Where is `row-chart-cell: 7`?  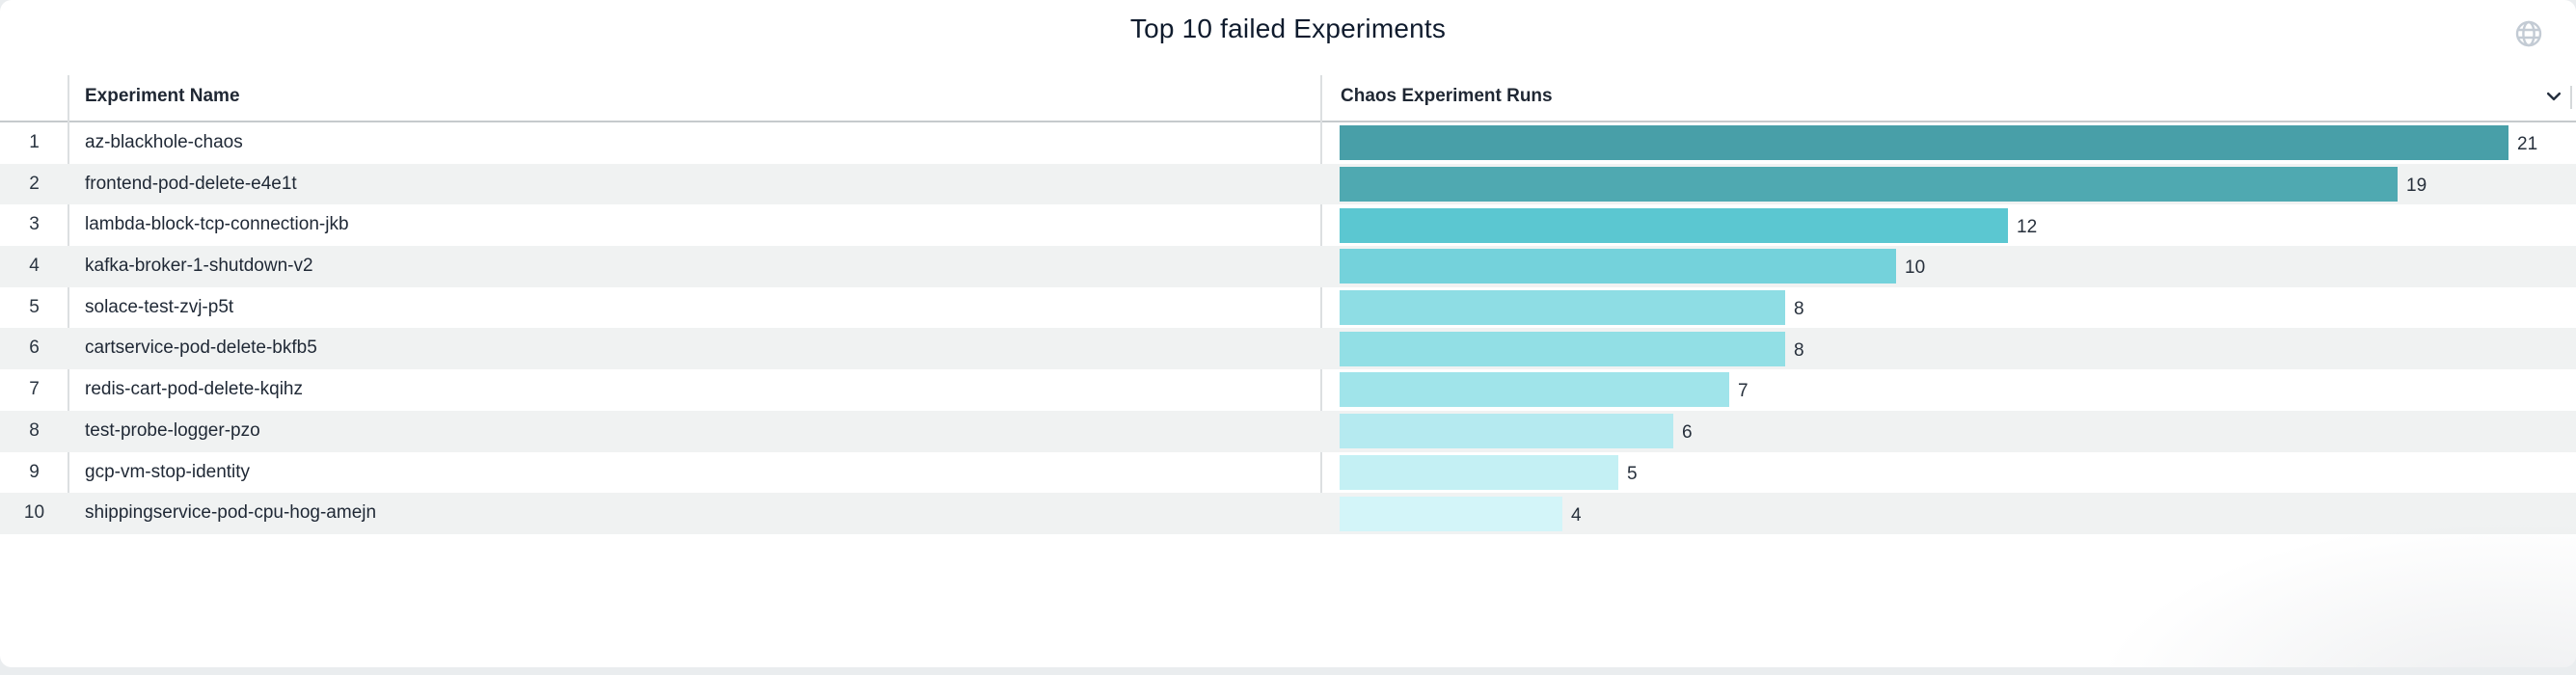
row-chart-cell: 7 is located at coordinates (1948, 390).